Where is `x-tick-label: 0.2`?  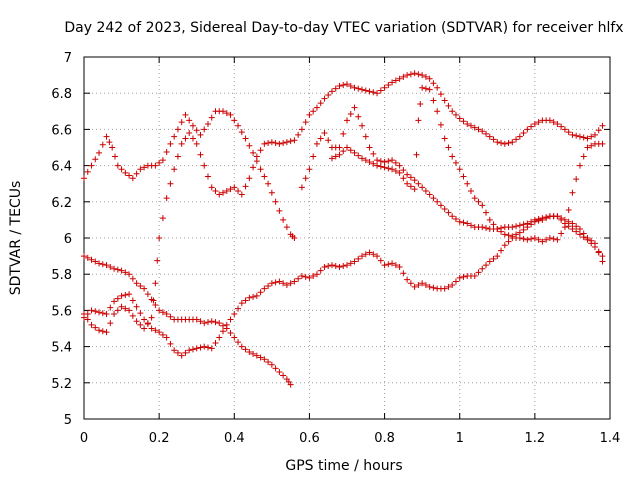
x-tick-label: 0.2 is located at coordinates (159, 438).